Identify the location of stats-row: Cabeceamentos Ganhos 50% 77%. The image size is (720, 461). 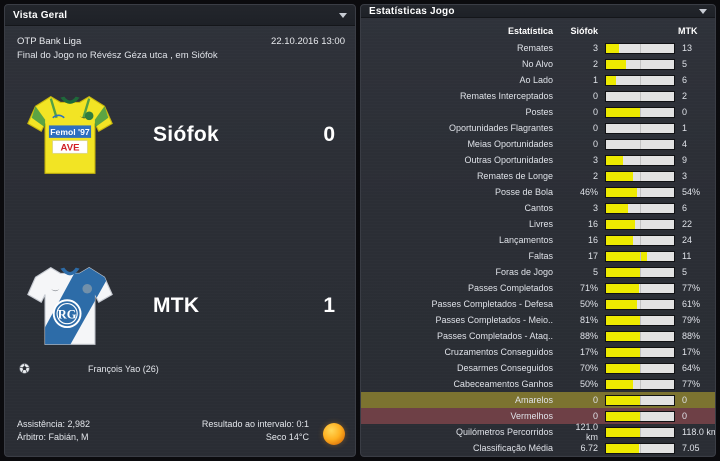
(538, 384).